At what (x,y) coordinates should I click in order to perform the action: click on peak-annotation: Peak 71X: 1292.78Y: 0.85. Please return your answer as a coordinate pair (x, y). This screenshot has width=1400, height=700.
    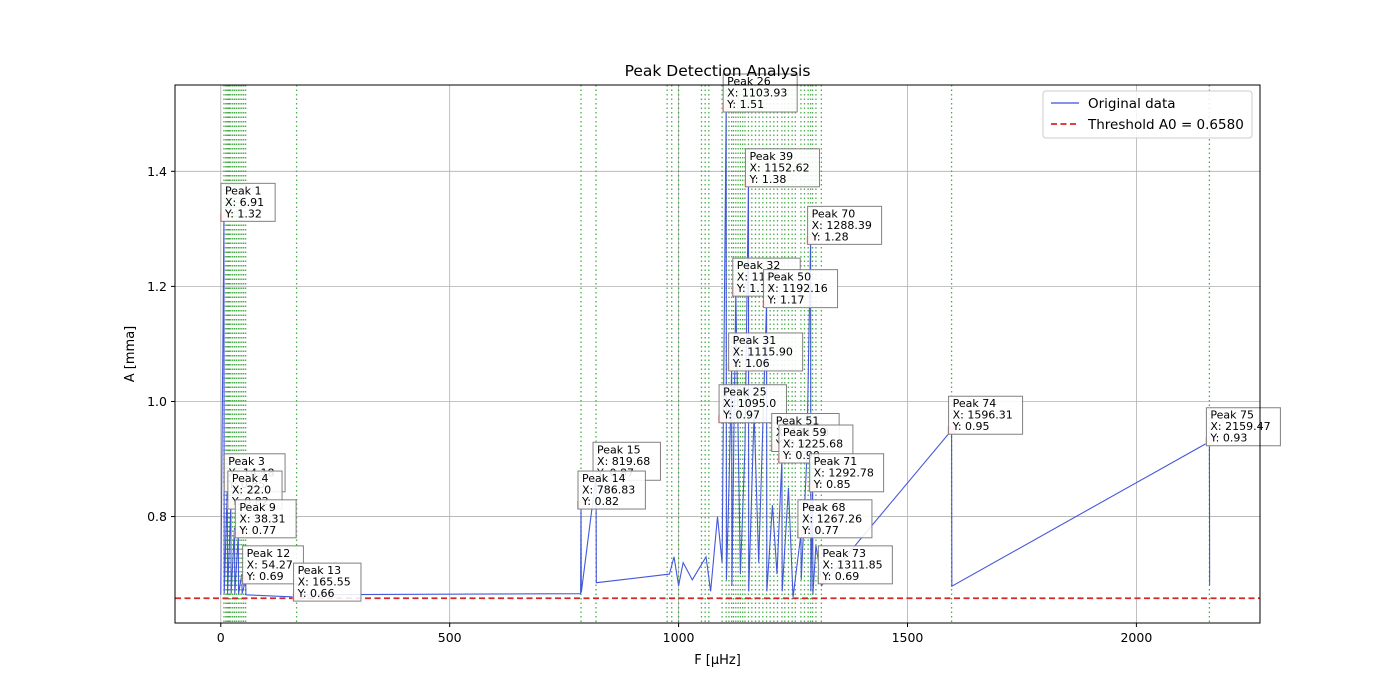
    Looking at the image, I should click on (847, 473).